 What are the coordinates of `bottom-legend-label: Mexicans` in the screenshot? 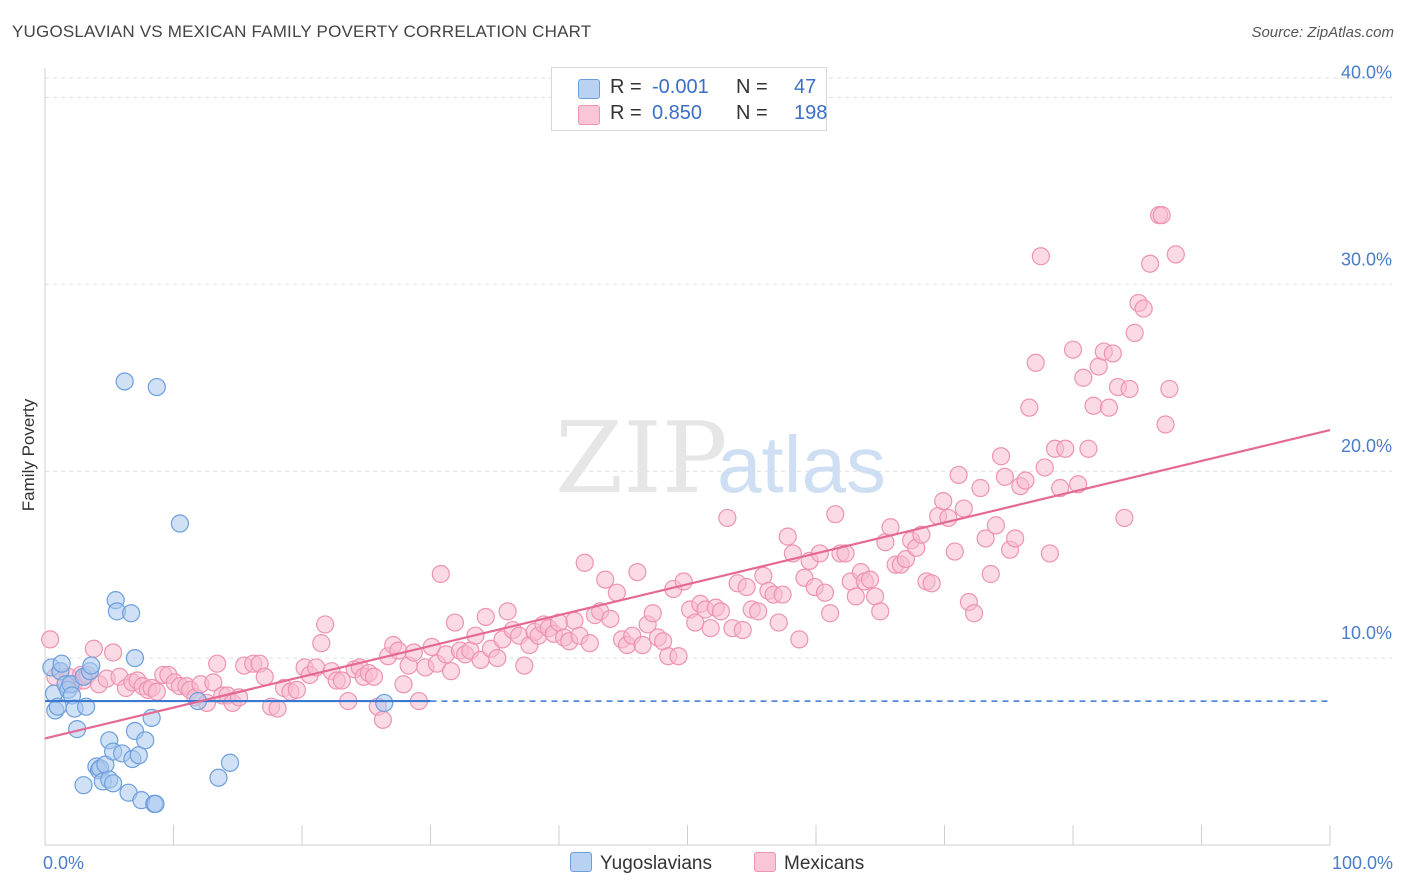 It's located at (824, 863).